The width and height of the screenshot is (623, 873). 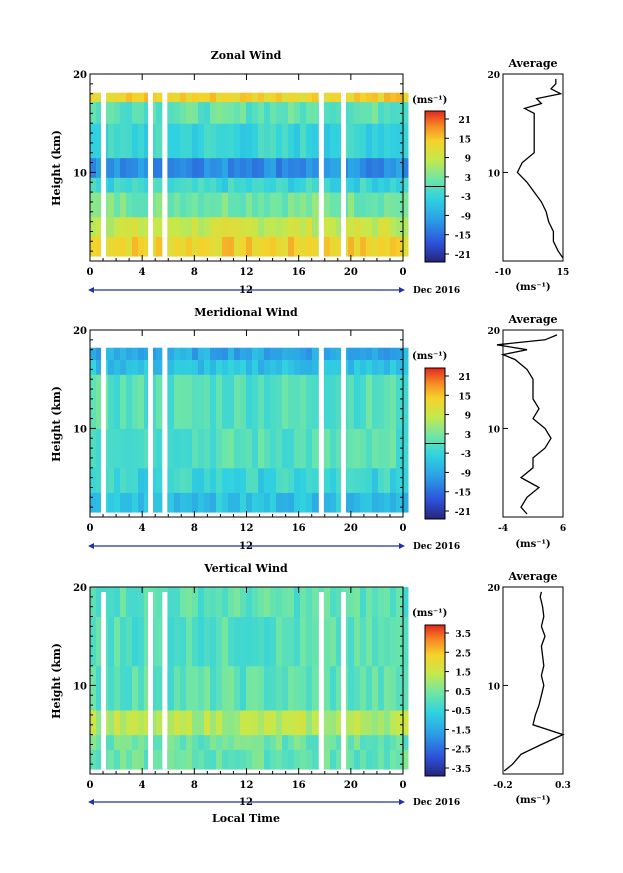 I want to click on colorbar-tick-label: 9, so click(x=468, y=417).